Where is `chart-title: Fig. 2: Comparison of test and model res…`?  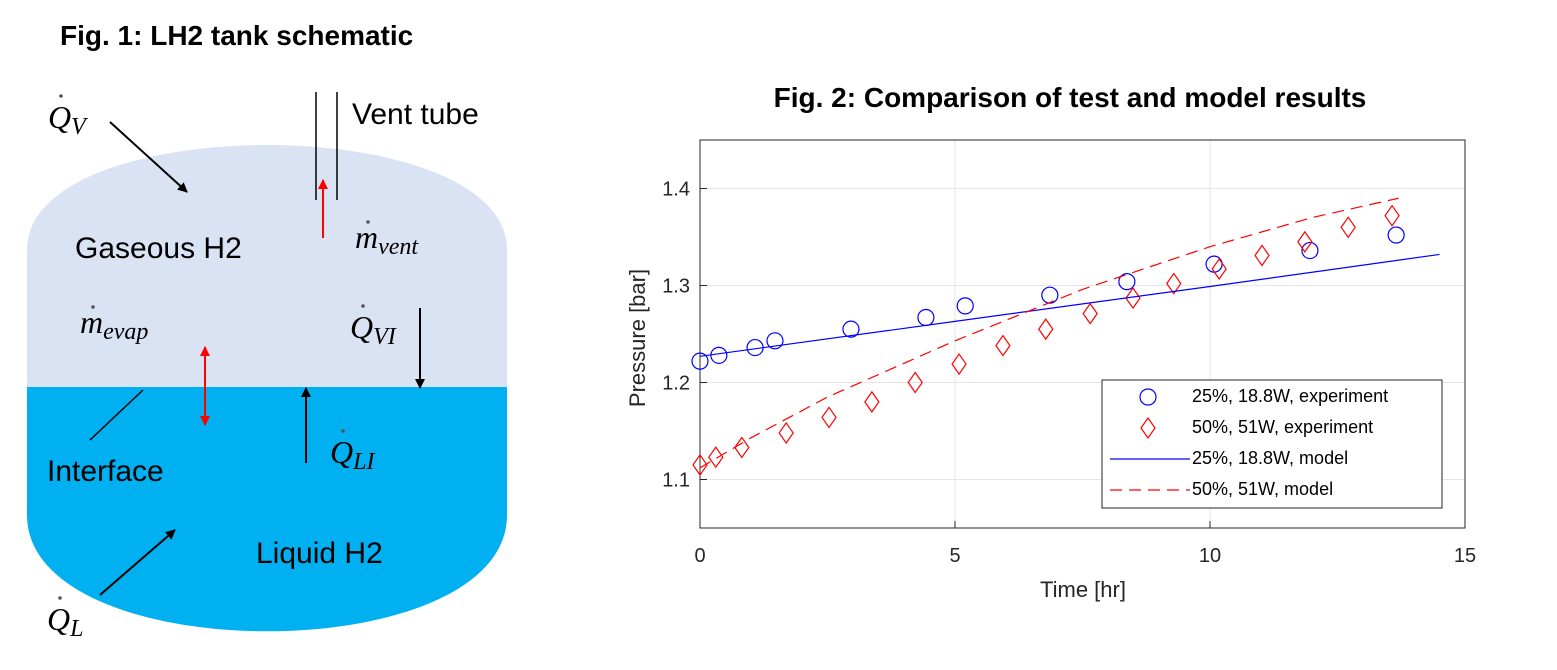 chart-title: Fig. 2: Comparison of test and model res… is located at coordinates (1070, 97).